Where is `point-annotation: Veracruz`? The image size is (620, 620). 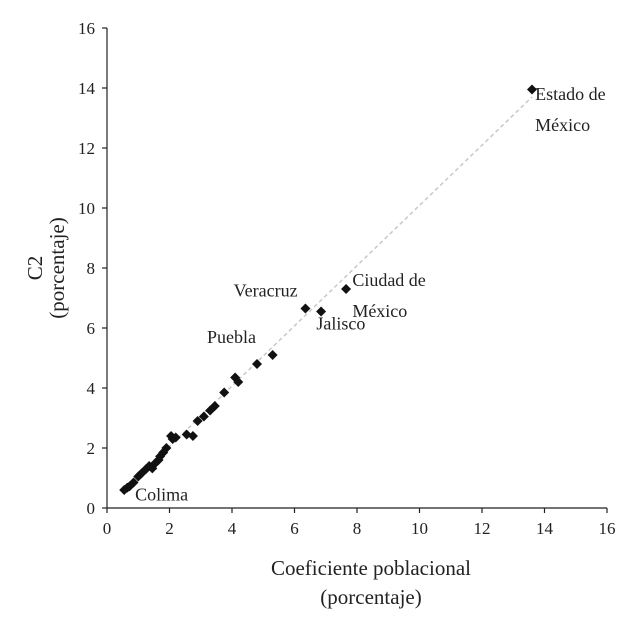 point-annotation: Veracruz is located at coordinates (266, 291).